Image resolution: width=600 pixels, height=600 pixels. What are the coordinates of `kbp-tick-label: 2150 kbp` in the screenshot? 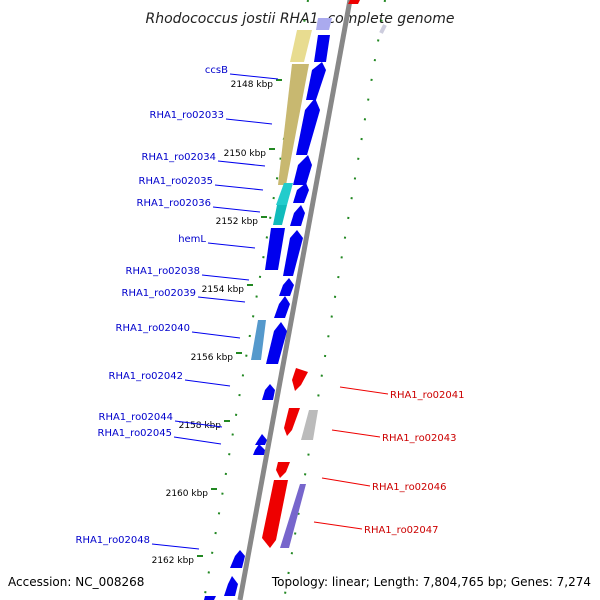 It's located at (245, 154).